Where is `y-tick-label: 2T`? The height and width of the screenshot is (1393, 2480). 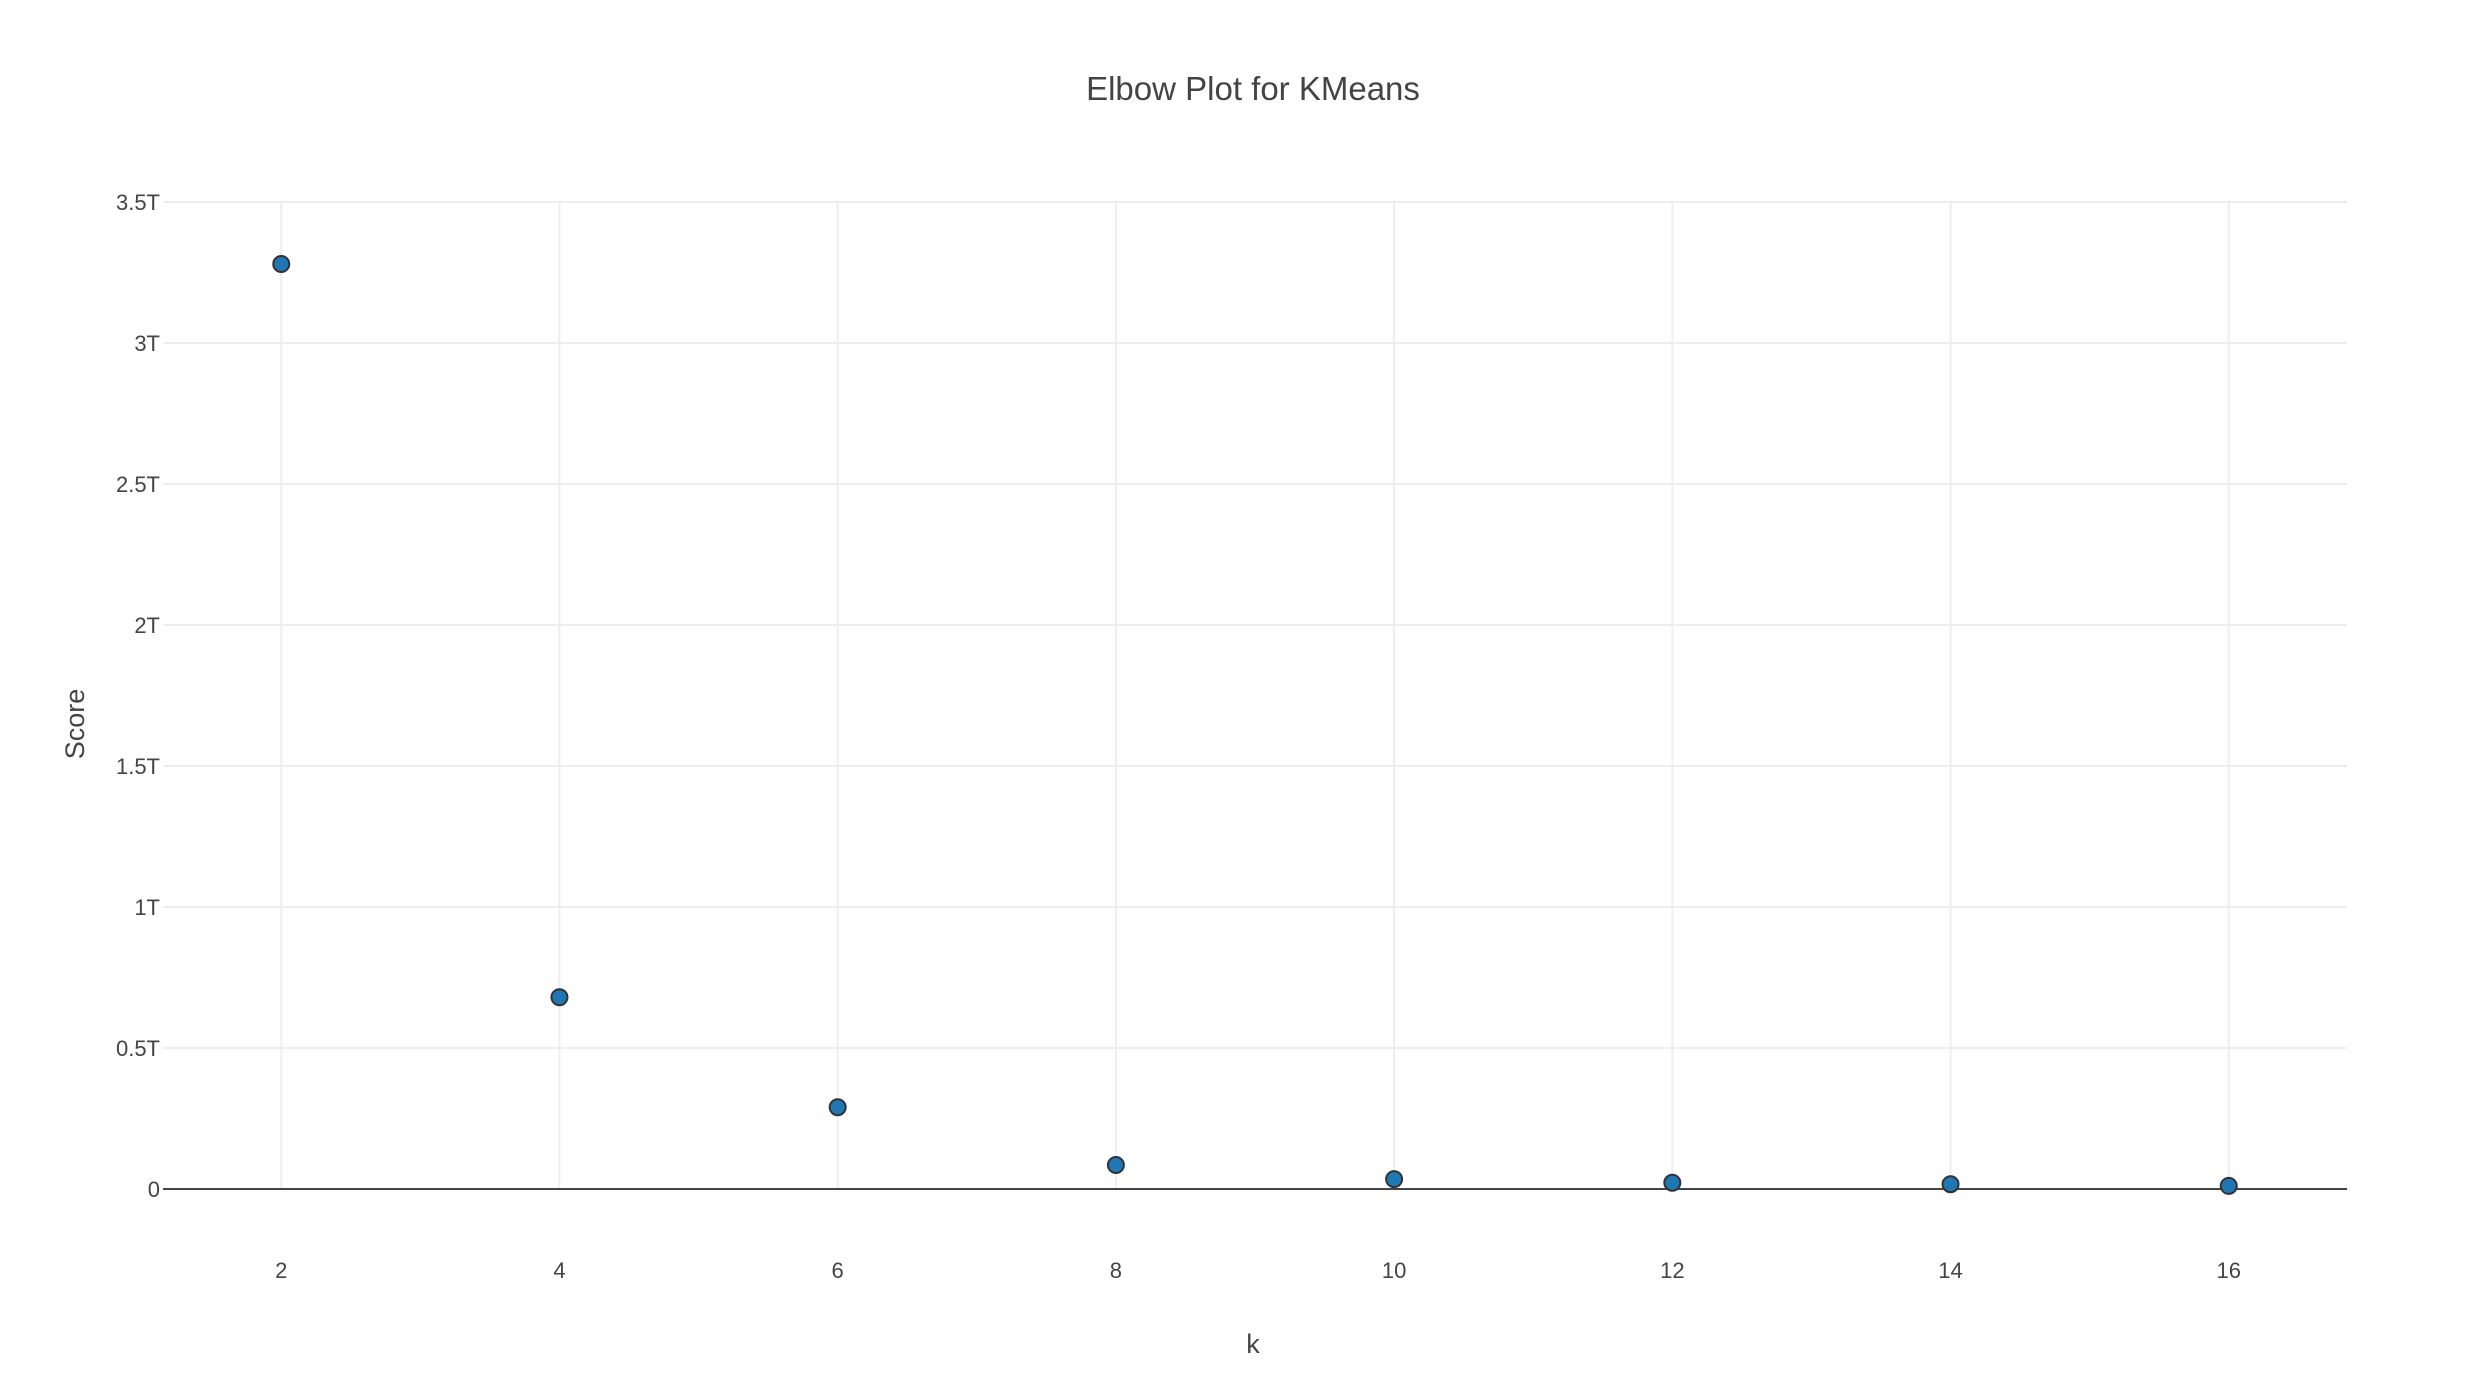
y-tick-label: 2T is located at coordinates (147, 625).